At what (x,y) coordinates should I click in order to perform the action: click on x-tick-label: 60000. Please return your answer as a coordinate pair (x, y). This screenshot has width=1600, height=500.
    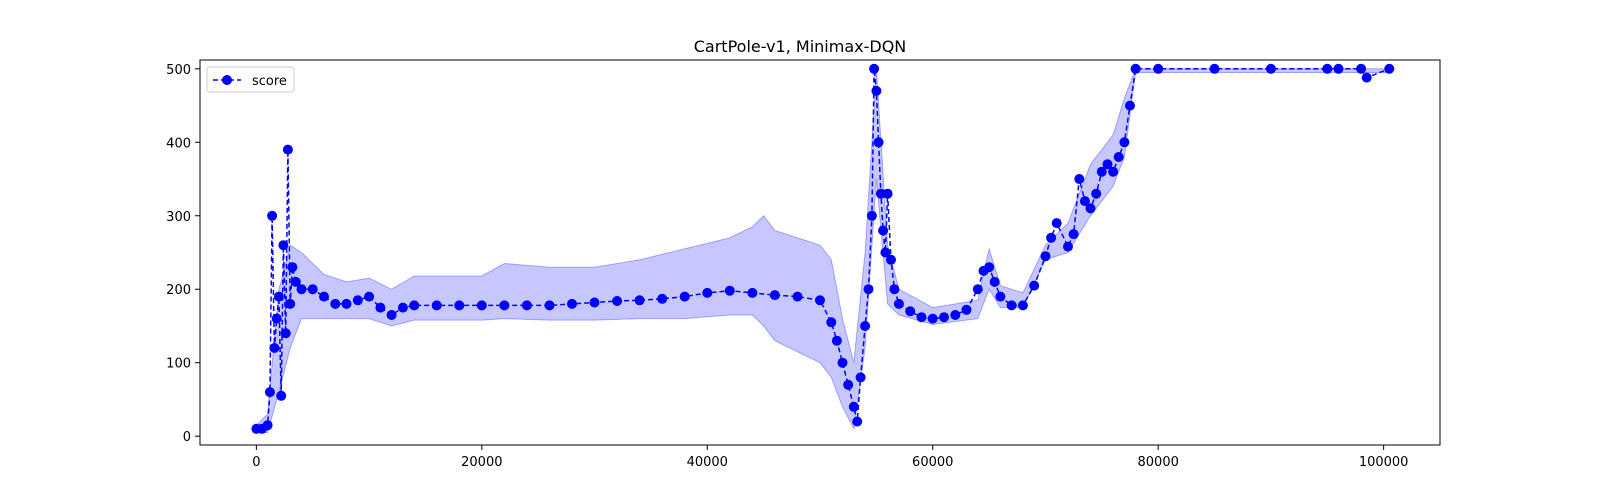
    Looking at the image, I should click on (932, 462).